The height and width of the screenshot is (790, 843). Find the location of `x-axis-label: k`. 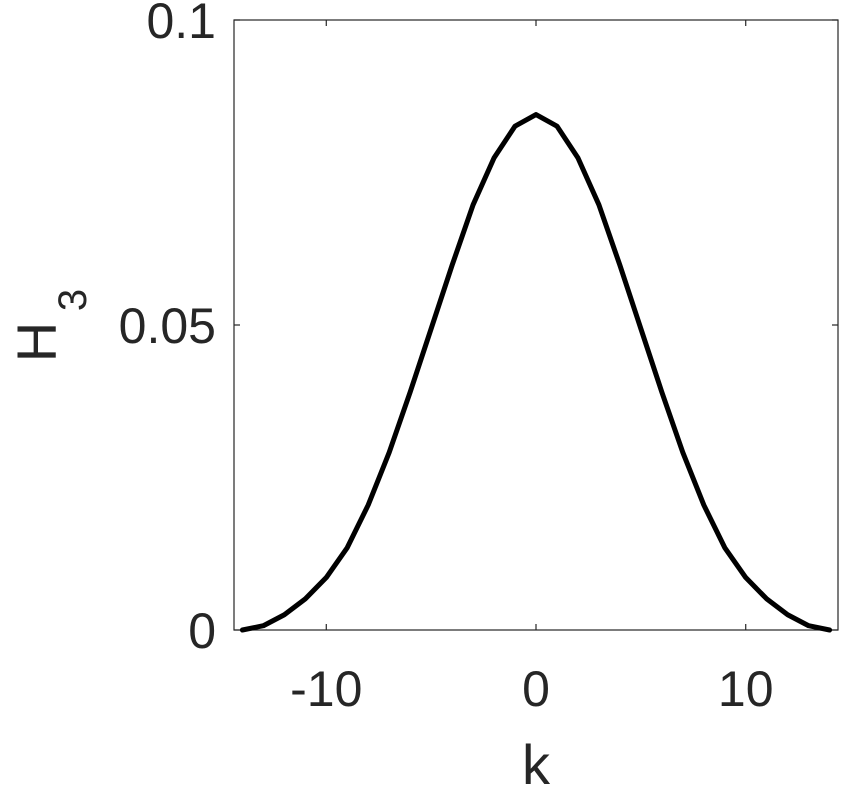

x-axis-label: k is located at coordinates (536, 761).